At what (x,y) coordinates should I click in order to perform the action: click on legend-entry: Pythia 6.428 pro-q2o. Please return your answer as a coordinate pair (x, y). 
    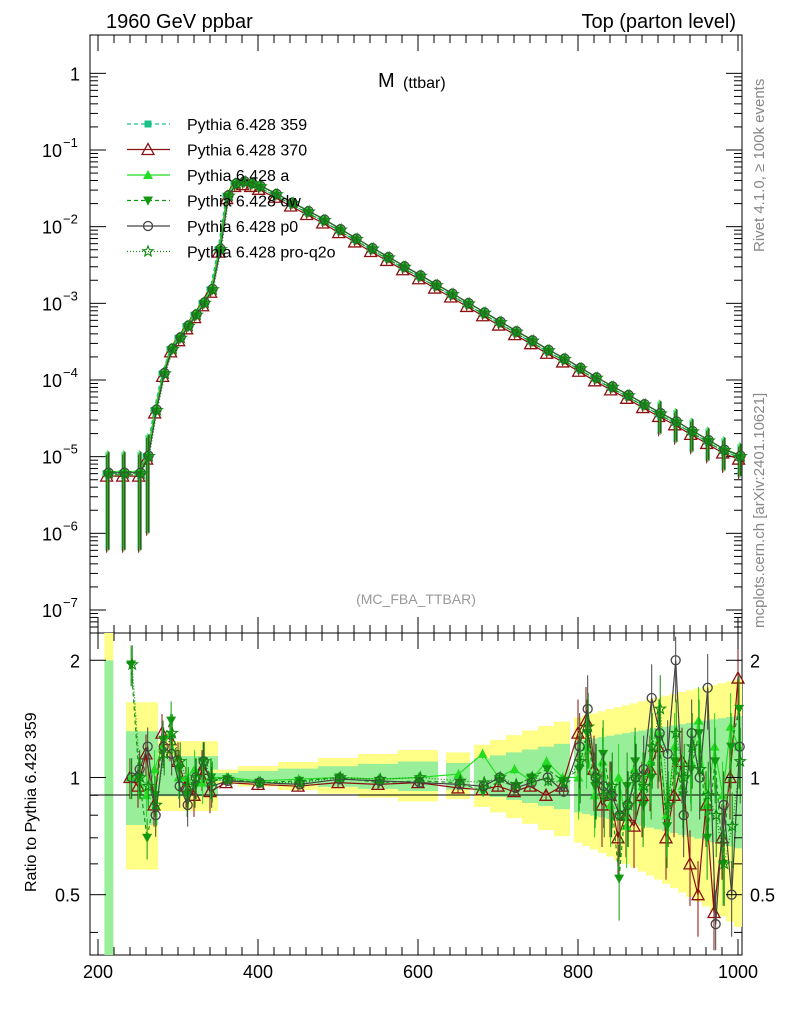
    Looking at the image, I should click on (231, 253).